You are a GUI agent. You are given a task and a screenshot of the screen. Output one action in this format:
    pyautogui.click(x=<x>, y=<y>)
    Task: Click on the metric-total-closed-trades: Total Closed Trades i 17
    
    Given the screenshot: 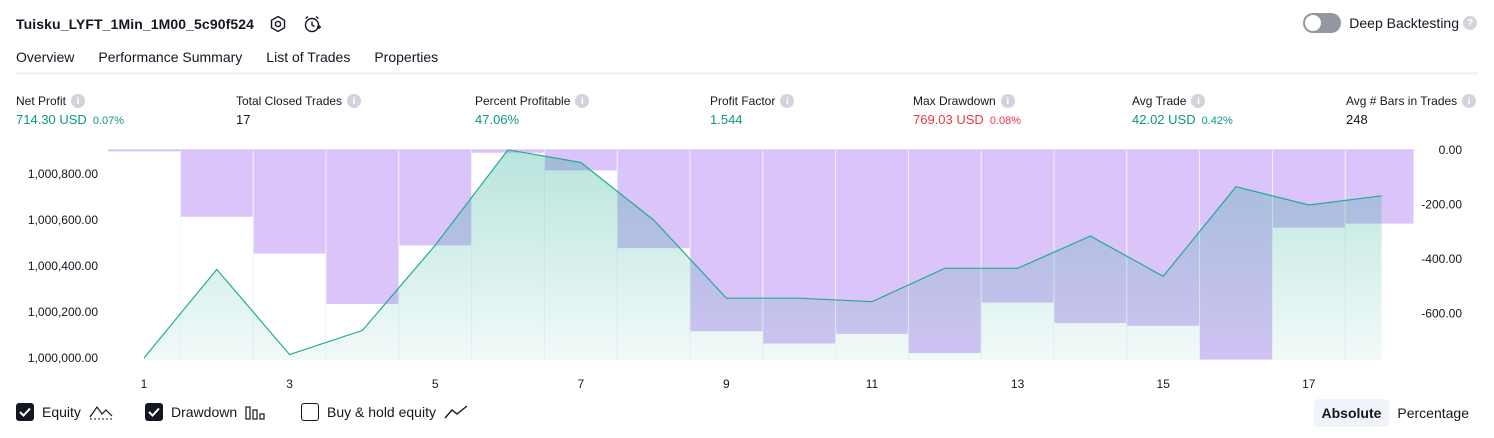 What is the action you would take?
    pyautogui.click(x=299, y=110)
    